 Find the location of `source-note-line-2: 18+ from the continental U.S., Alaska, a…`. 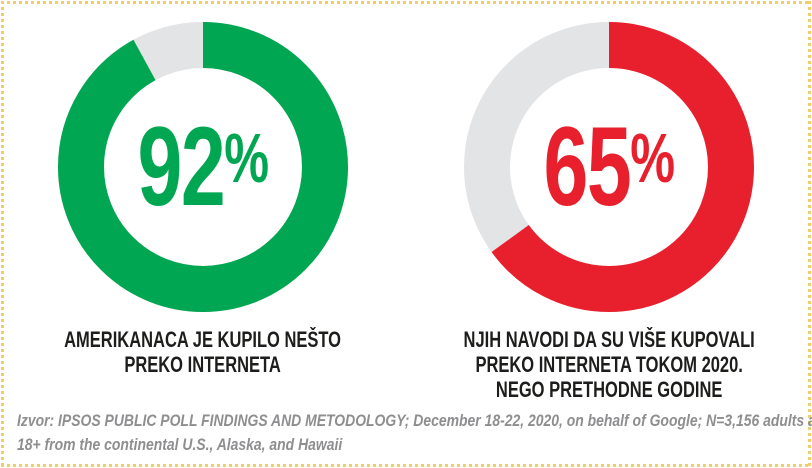

source-note-line-2: 18+ from the continental U.S., Alaska, a… is located at coordinates (180, 444).